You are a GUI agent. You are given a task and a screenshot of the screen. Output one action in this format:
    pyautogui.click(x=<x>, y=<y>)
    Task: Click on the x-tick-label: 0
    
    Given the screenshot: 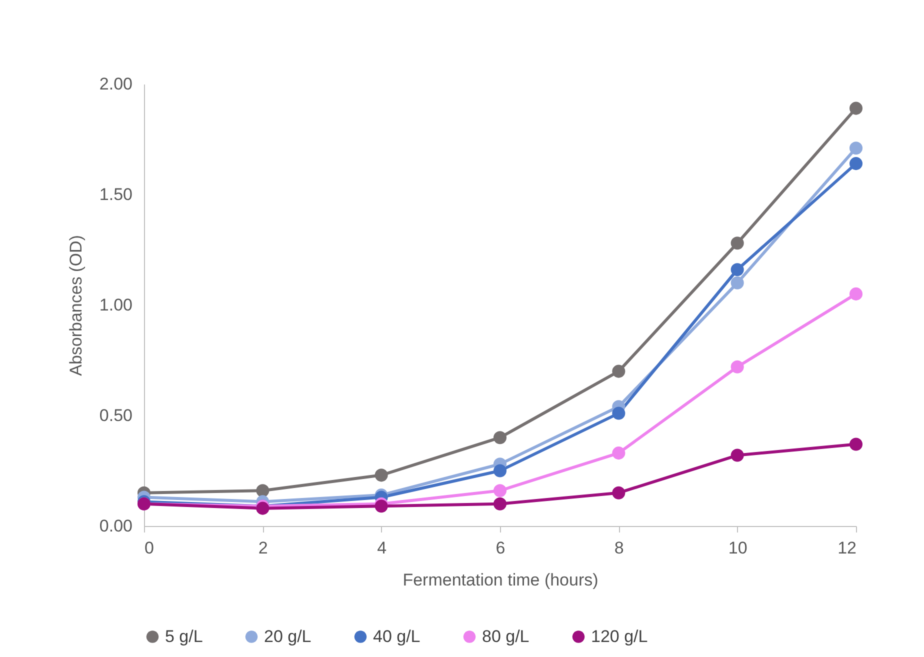 What is the action you would take?
    pyautogui.click(x=149, y=548)
    